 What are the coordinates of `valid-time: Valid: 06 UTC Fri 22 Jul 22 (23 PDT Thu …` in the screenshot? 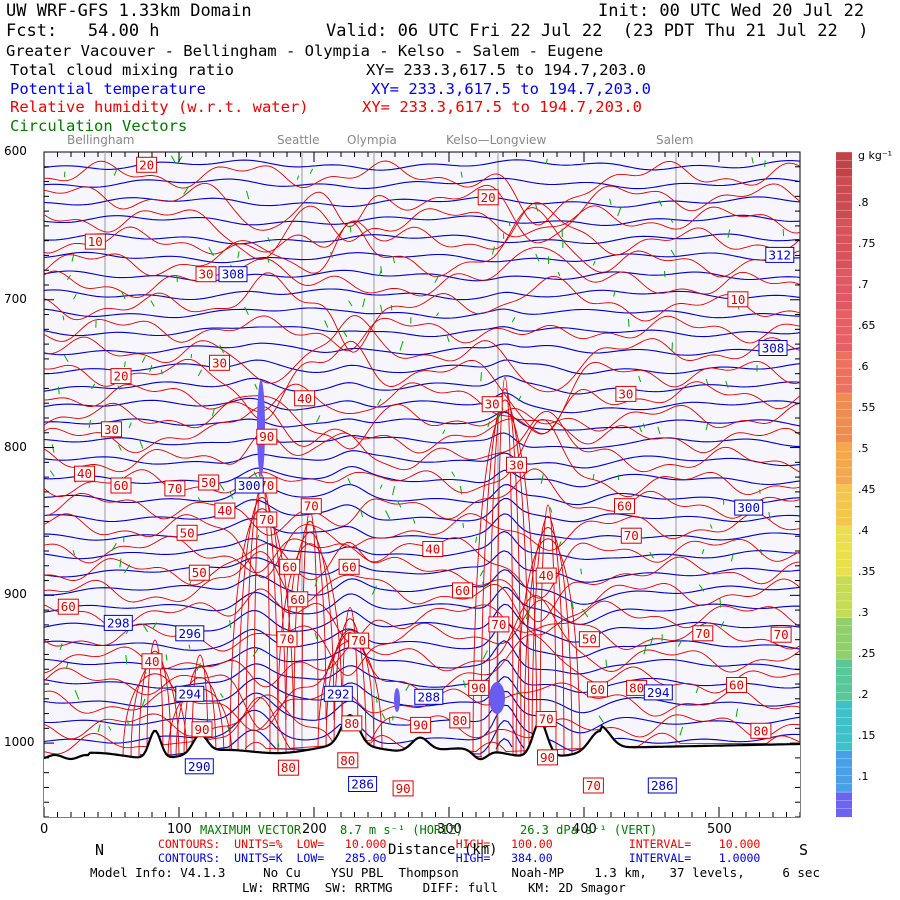 It's located at (597, 31).